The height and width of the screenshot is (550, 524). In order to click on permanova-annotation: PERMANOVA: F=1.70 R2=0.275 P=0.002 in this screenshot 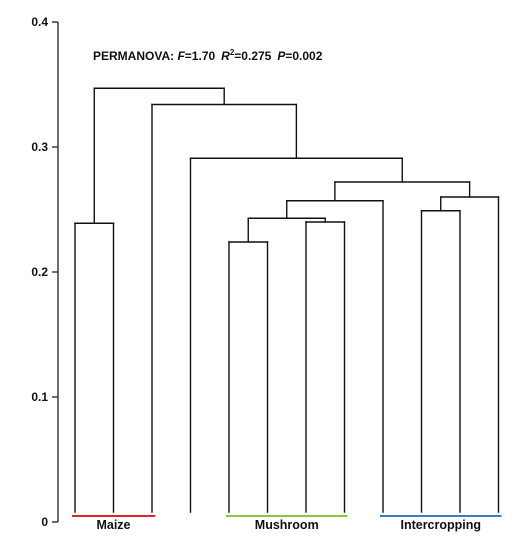, I will do `click(208, 55)`.